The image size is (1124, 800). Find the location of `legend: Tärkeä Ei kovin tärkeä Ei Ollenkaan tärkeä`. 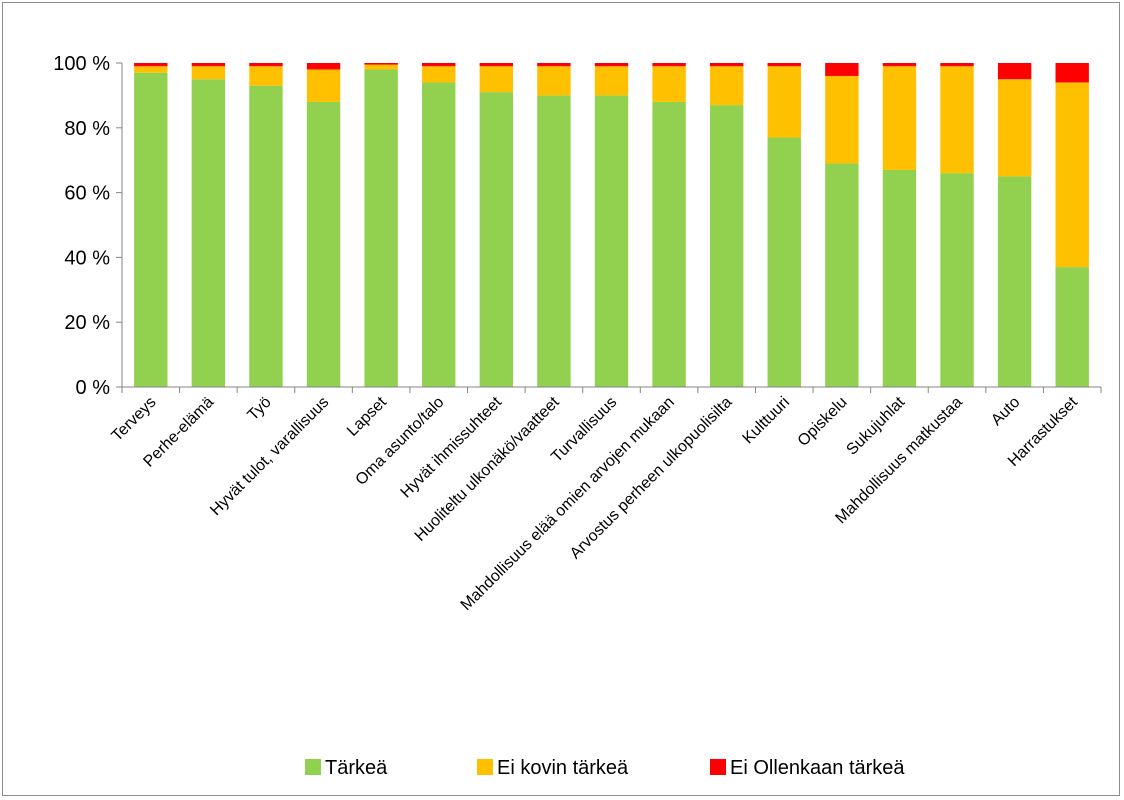

legend: Tärkeä Ei kovin tärkeä Ei Ollenkaan tärkeä is located at coordinates (605, 768).